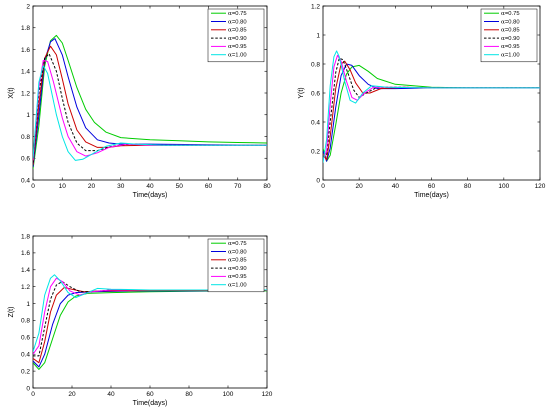 Image resolution: width=550 pixels, height=412 pixels. Describe the element at coordinates (11, 312) in the screenshot. I see `y-axis-label: Z(t)` at that location.